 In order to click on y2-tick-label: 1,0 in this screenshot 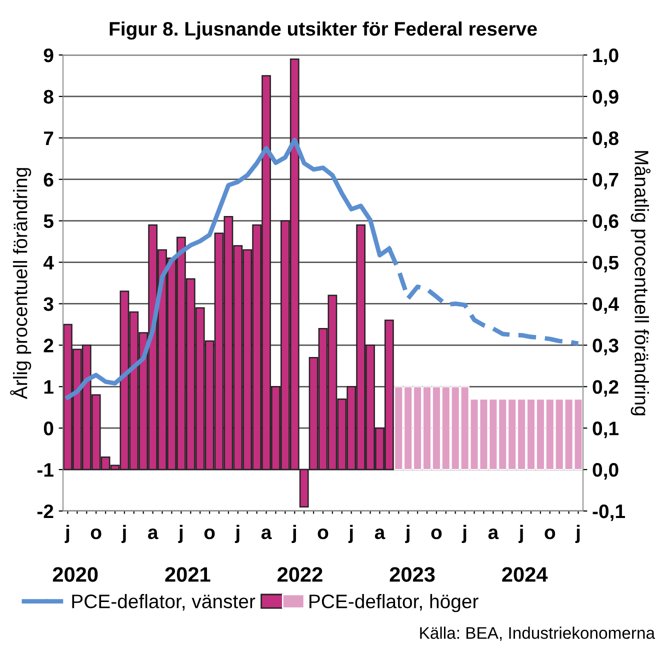, I will do `click(605, 57)`.